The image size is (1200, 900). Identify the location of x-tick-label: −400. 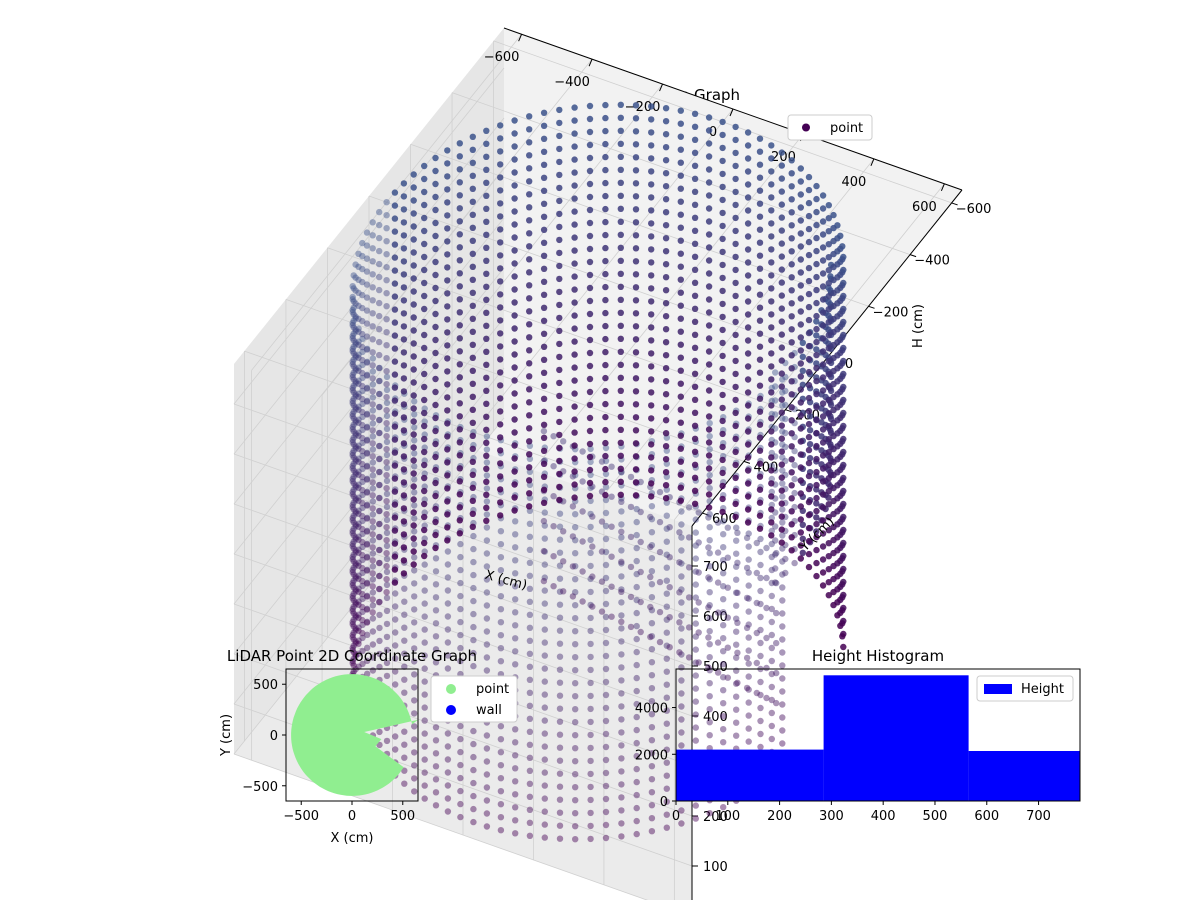
(572, 82).